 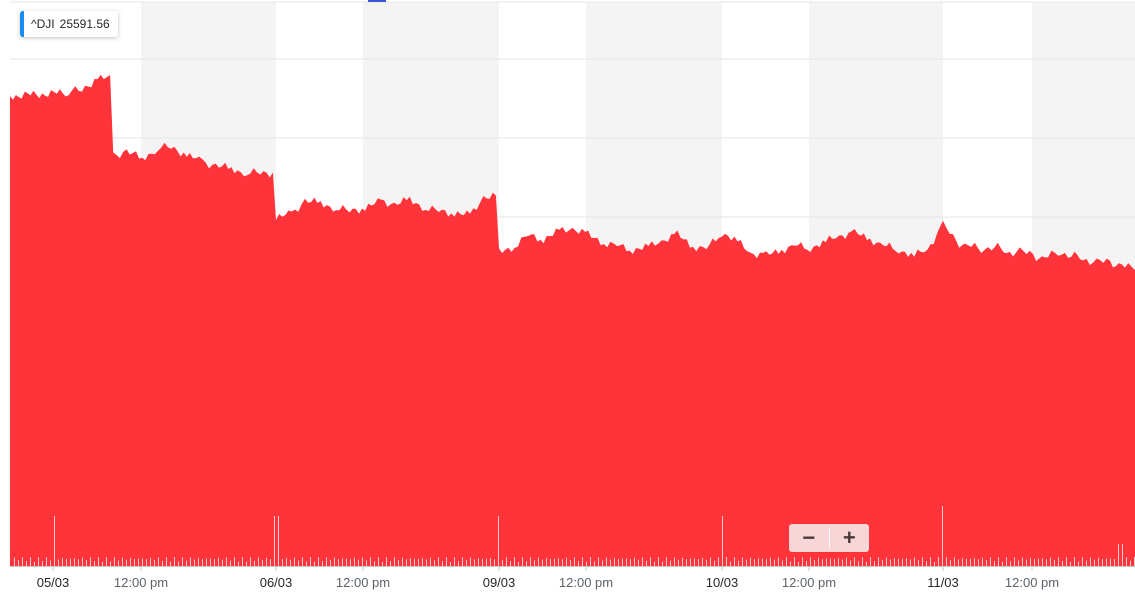 I want to click on x-tick-label: 06/03, so click(x=276, y=582).